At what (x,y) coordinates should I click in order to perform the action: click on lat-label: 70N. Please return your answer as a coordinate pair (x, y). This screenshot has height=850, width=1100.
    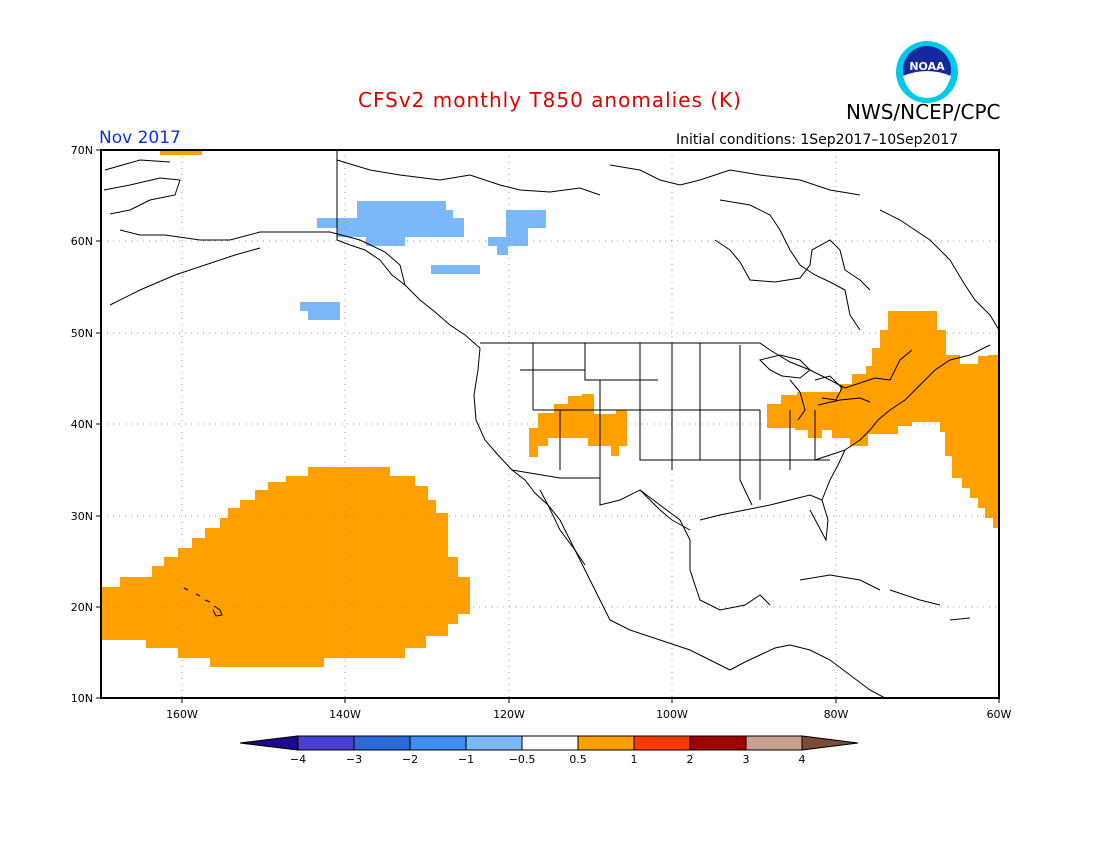
    Looking at the image, I should click on (82, 150).